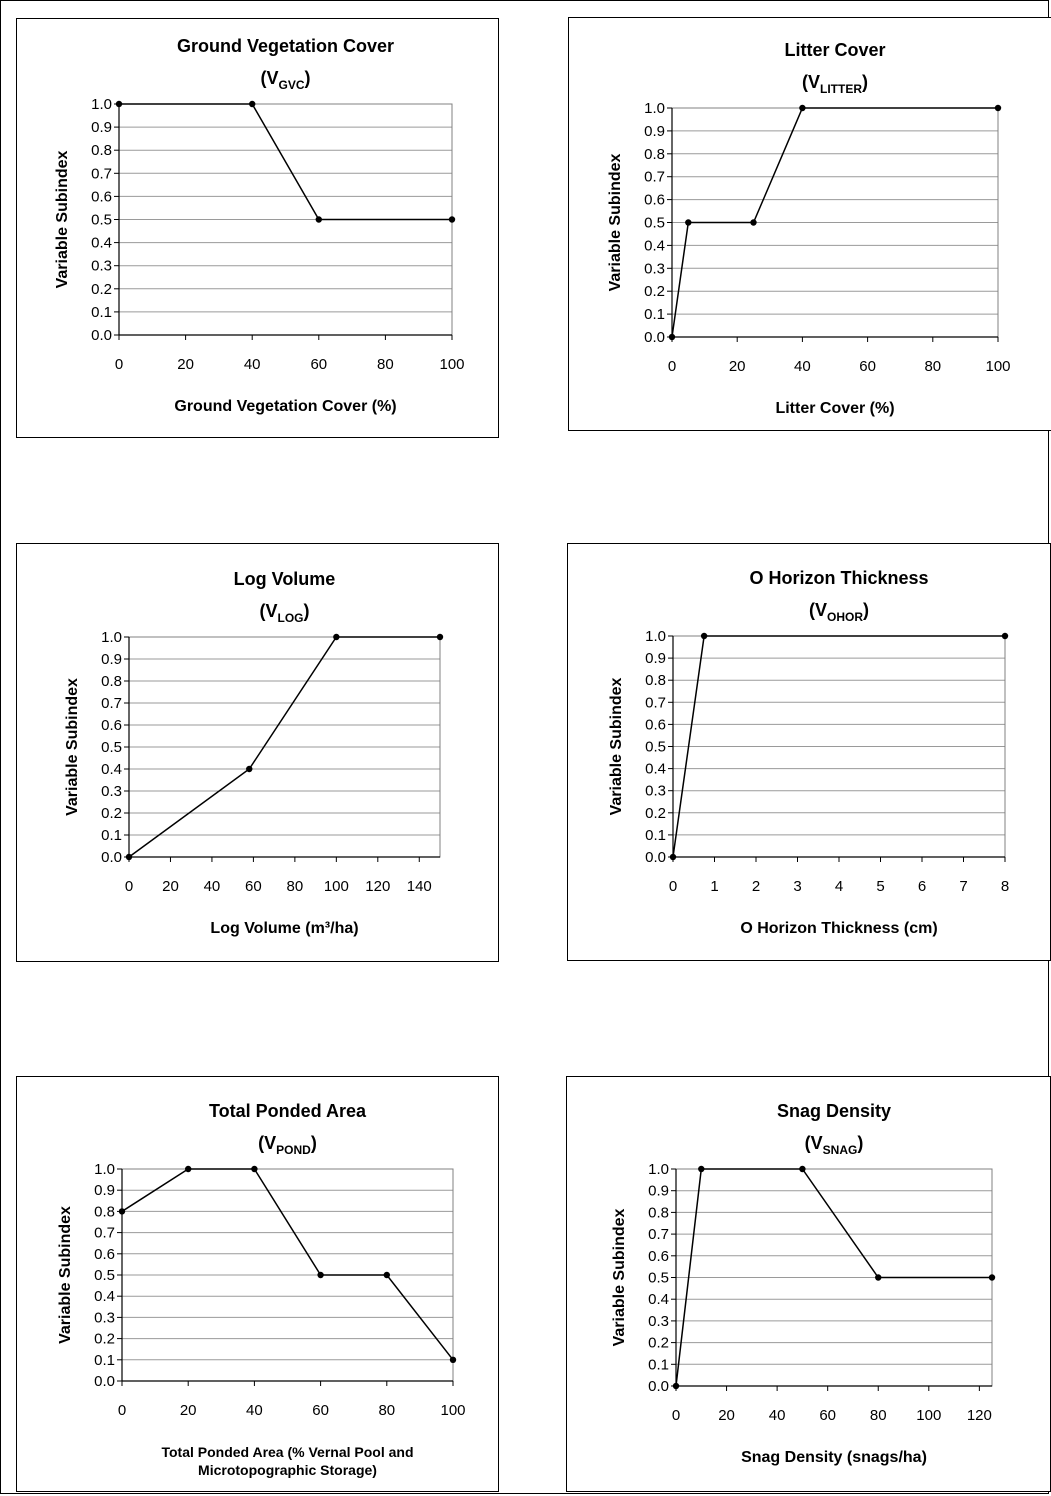 This screenshot has height=1496, width=1051. Describe the element at coordinates (834, 1111) in the screenshot. I see `chart-title: Snag Density` at that location.